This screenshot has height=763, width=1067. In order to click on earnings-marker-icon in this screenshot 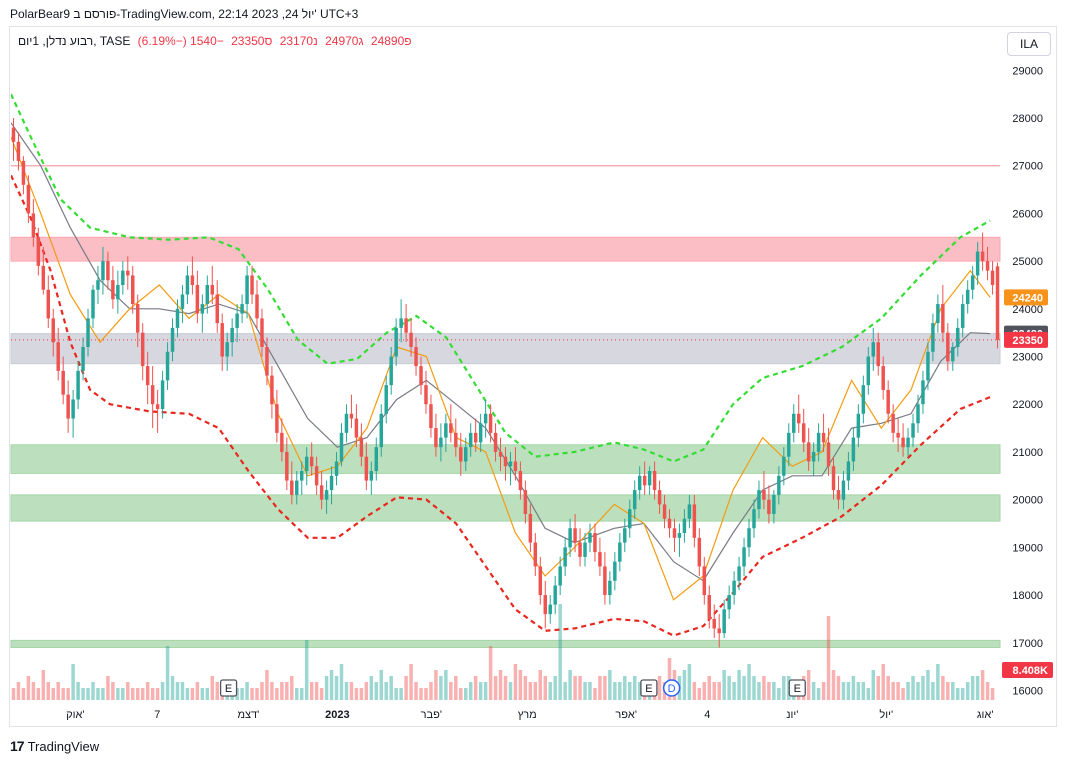, I will do `click(228, 688)`.